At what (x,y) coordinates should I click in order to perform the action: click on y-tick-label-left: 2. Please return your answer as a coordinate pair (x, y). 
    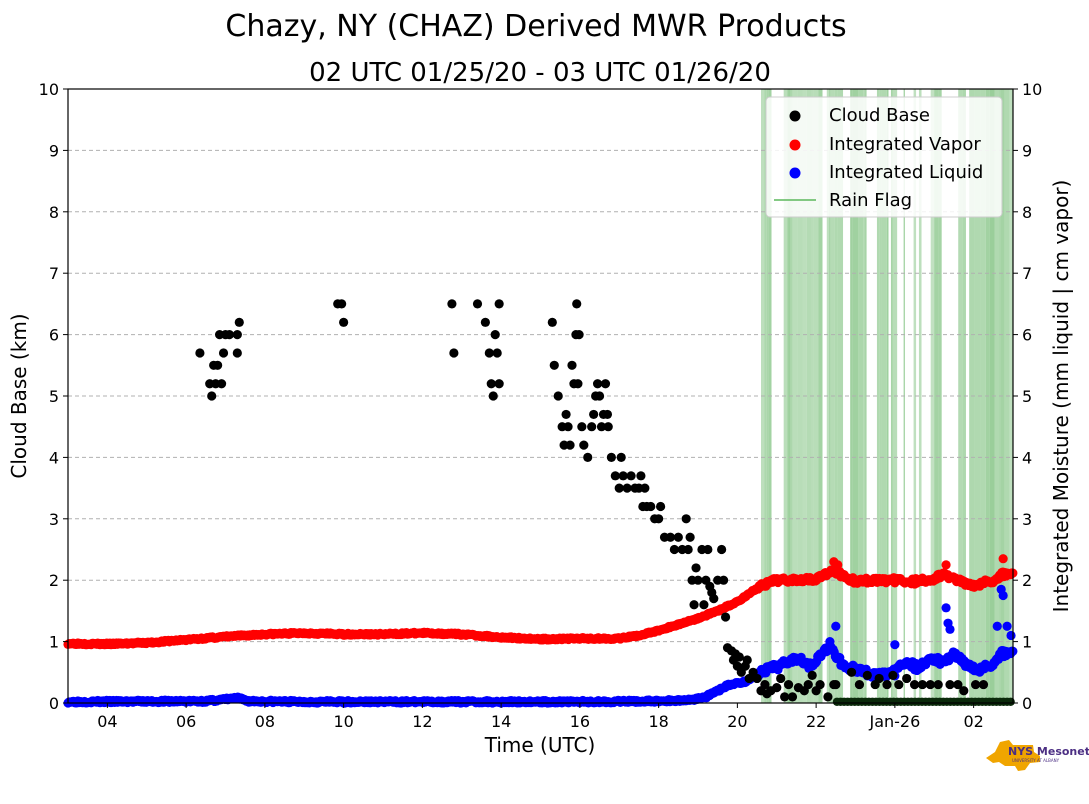
    Looking at the image, I should click on (54, 580).